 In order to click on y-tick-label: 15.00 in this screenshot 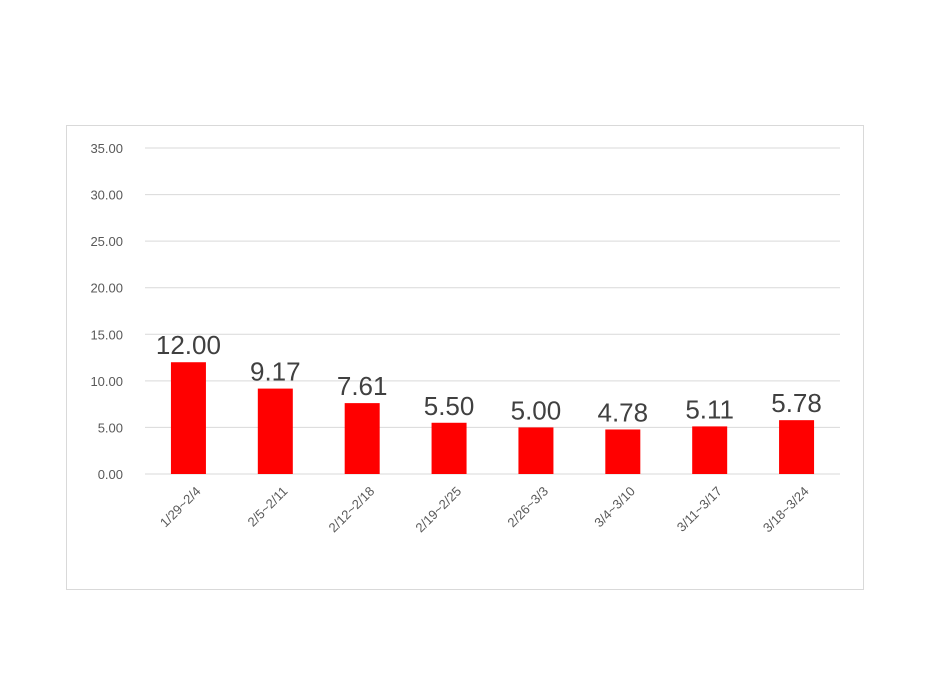, I will do `click(106, 334)`.